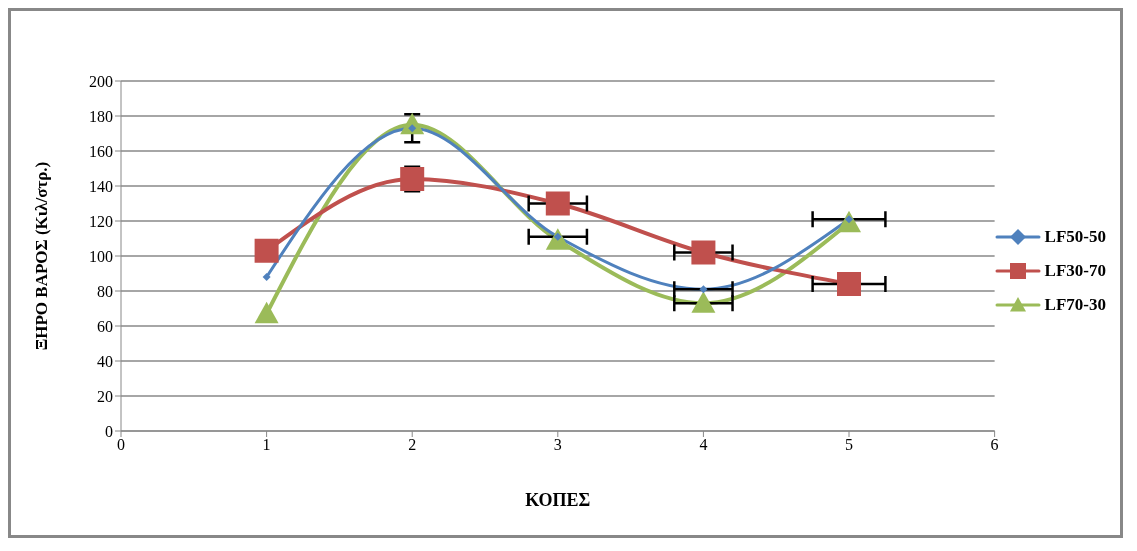  What do you see at coordinates (101, 186) in the screenshot?
I see `y-tick-label: 140` at bounding box center [101, 186].